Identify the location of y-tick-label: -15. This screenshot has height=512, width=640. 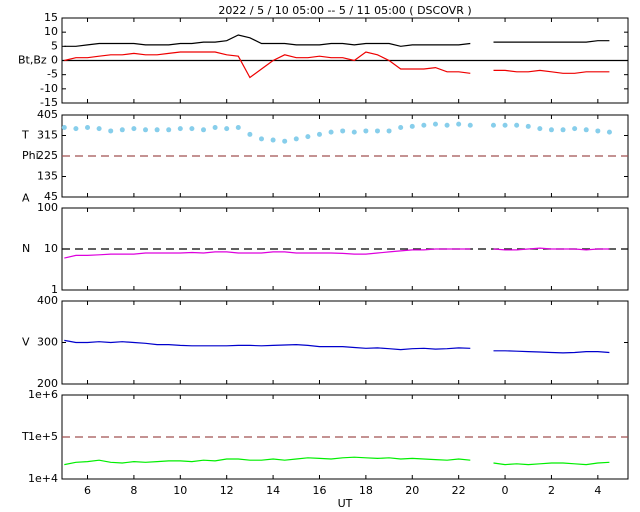
(49, 102).